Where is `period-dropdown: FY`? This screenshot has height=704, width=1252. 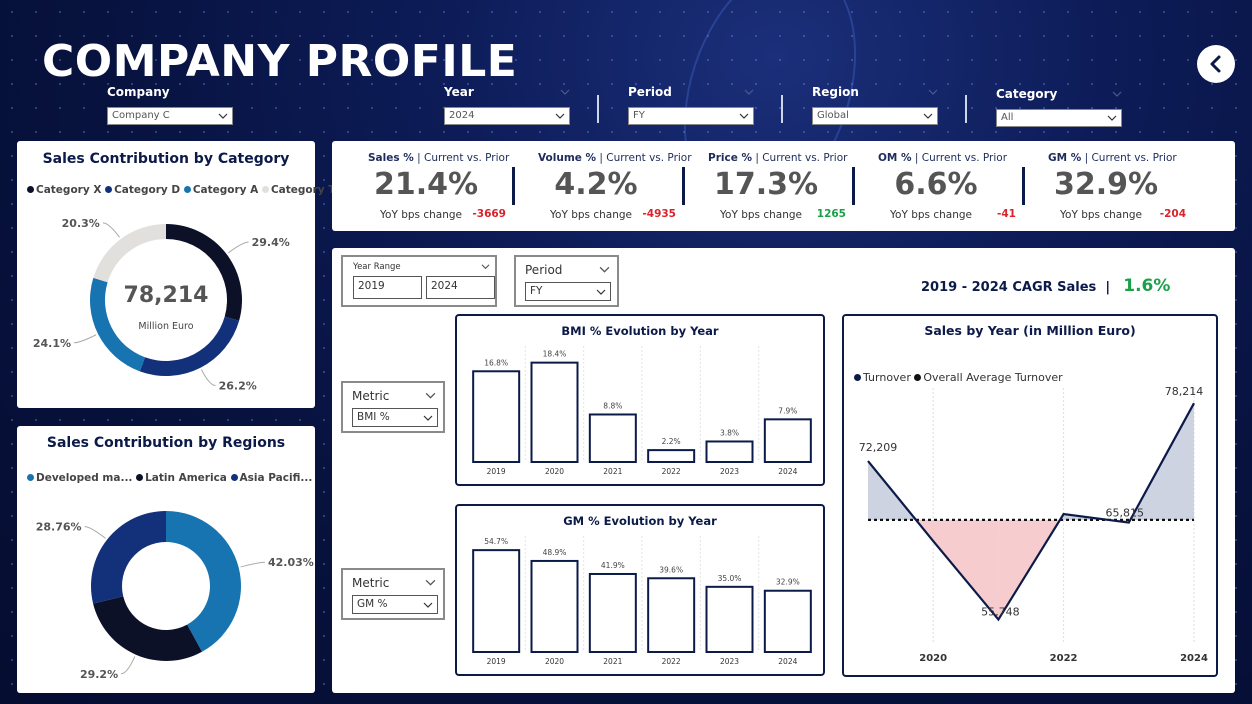
period-dropdown: FY is located at coordinates (691, 116).